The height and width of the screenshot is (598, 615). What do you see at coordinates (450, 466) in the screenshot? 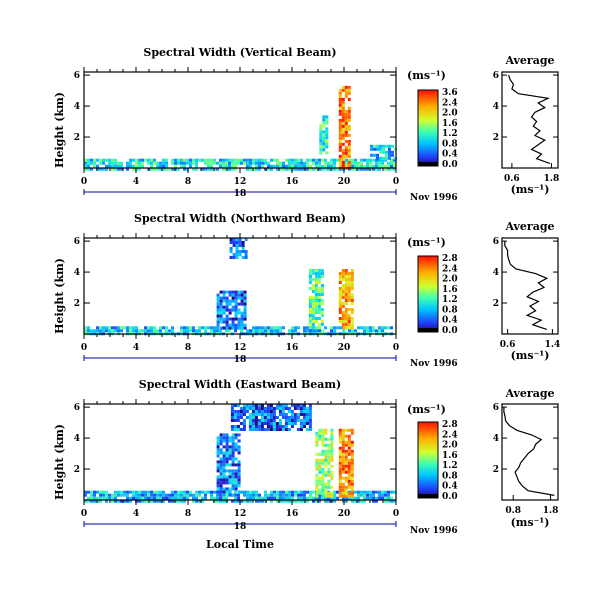
I see `colorbar-tick-label: 1.2` at bounding box center [450, 466].